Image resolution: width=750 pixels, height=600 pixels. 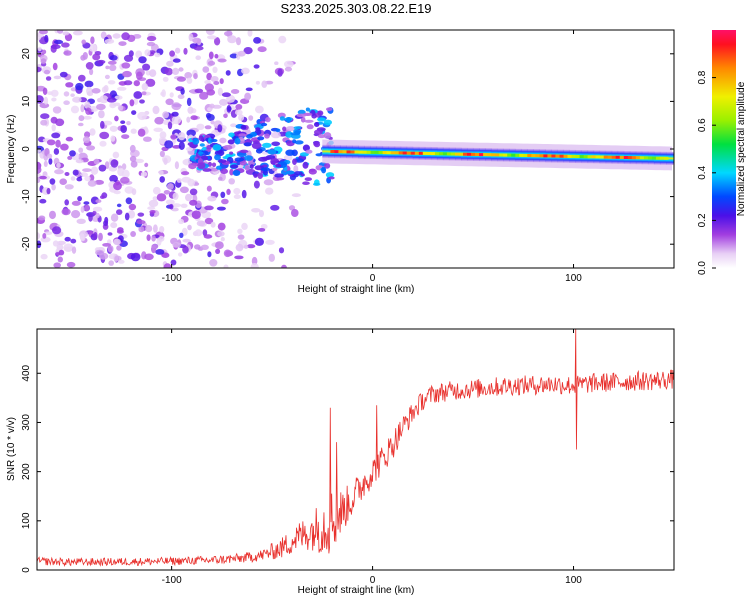 I want to click on colorbar-tick-label: 0.8, so click(x=702, y=77).